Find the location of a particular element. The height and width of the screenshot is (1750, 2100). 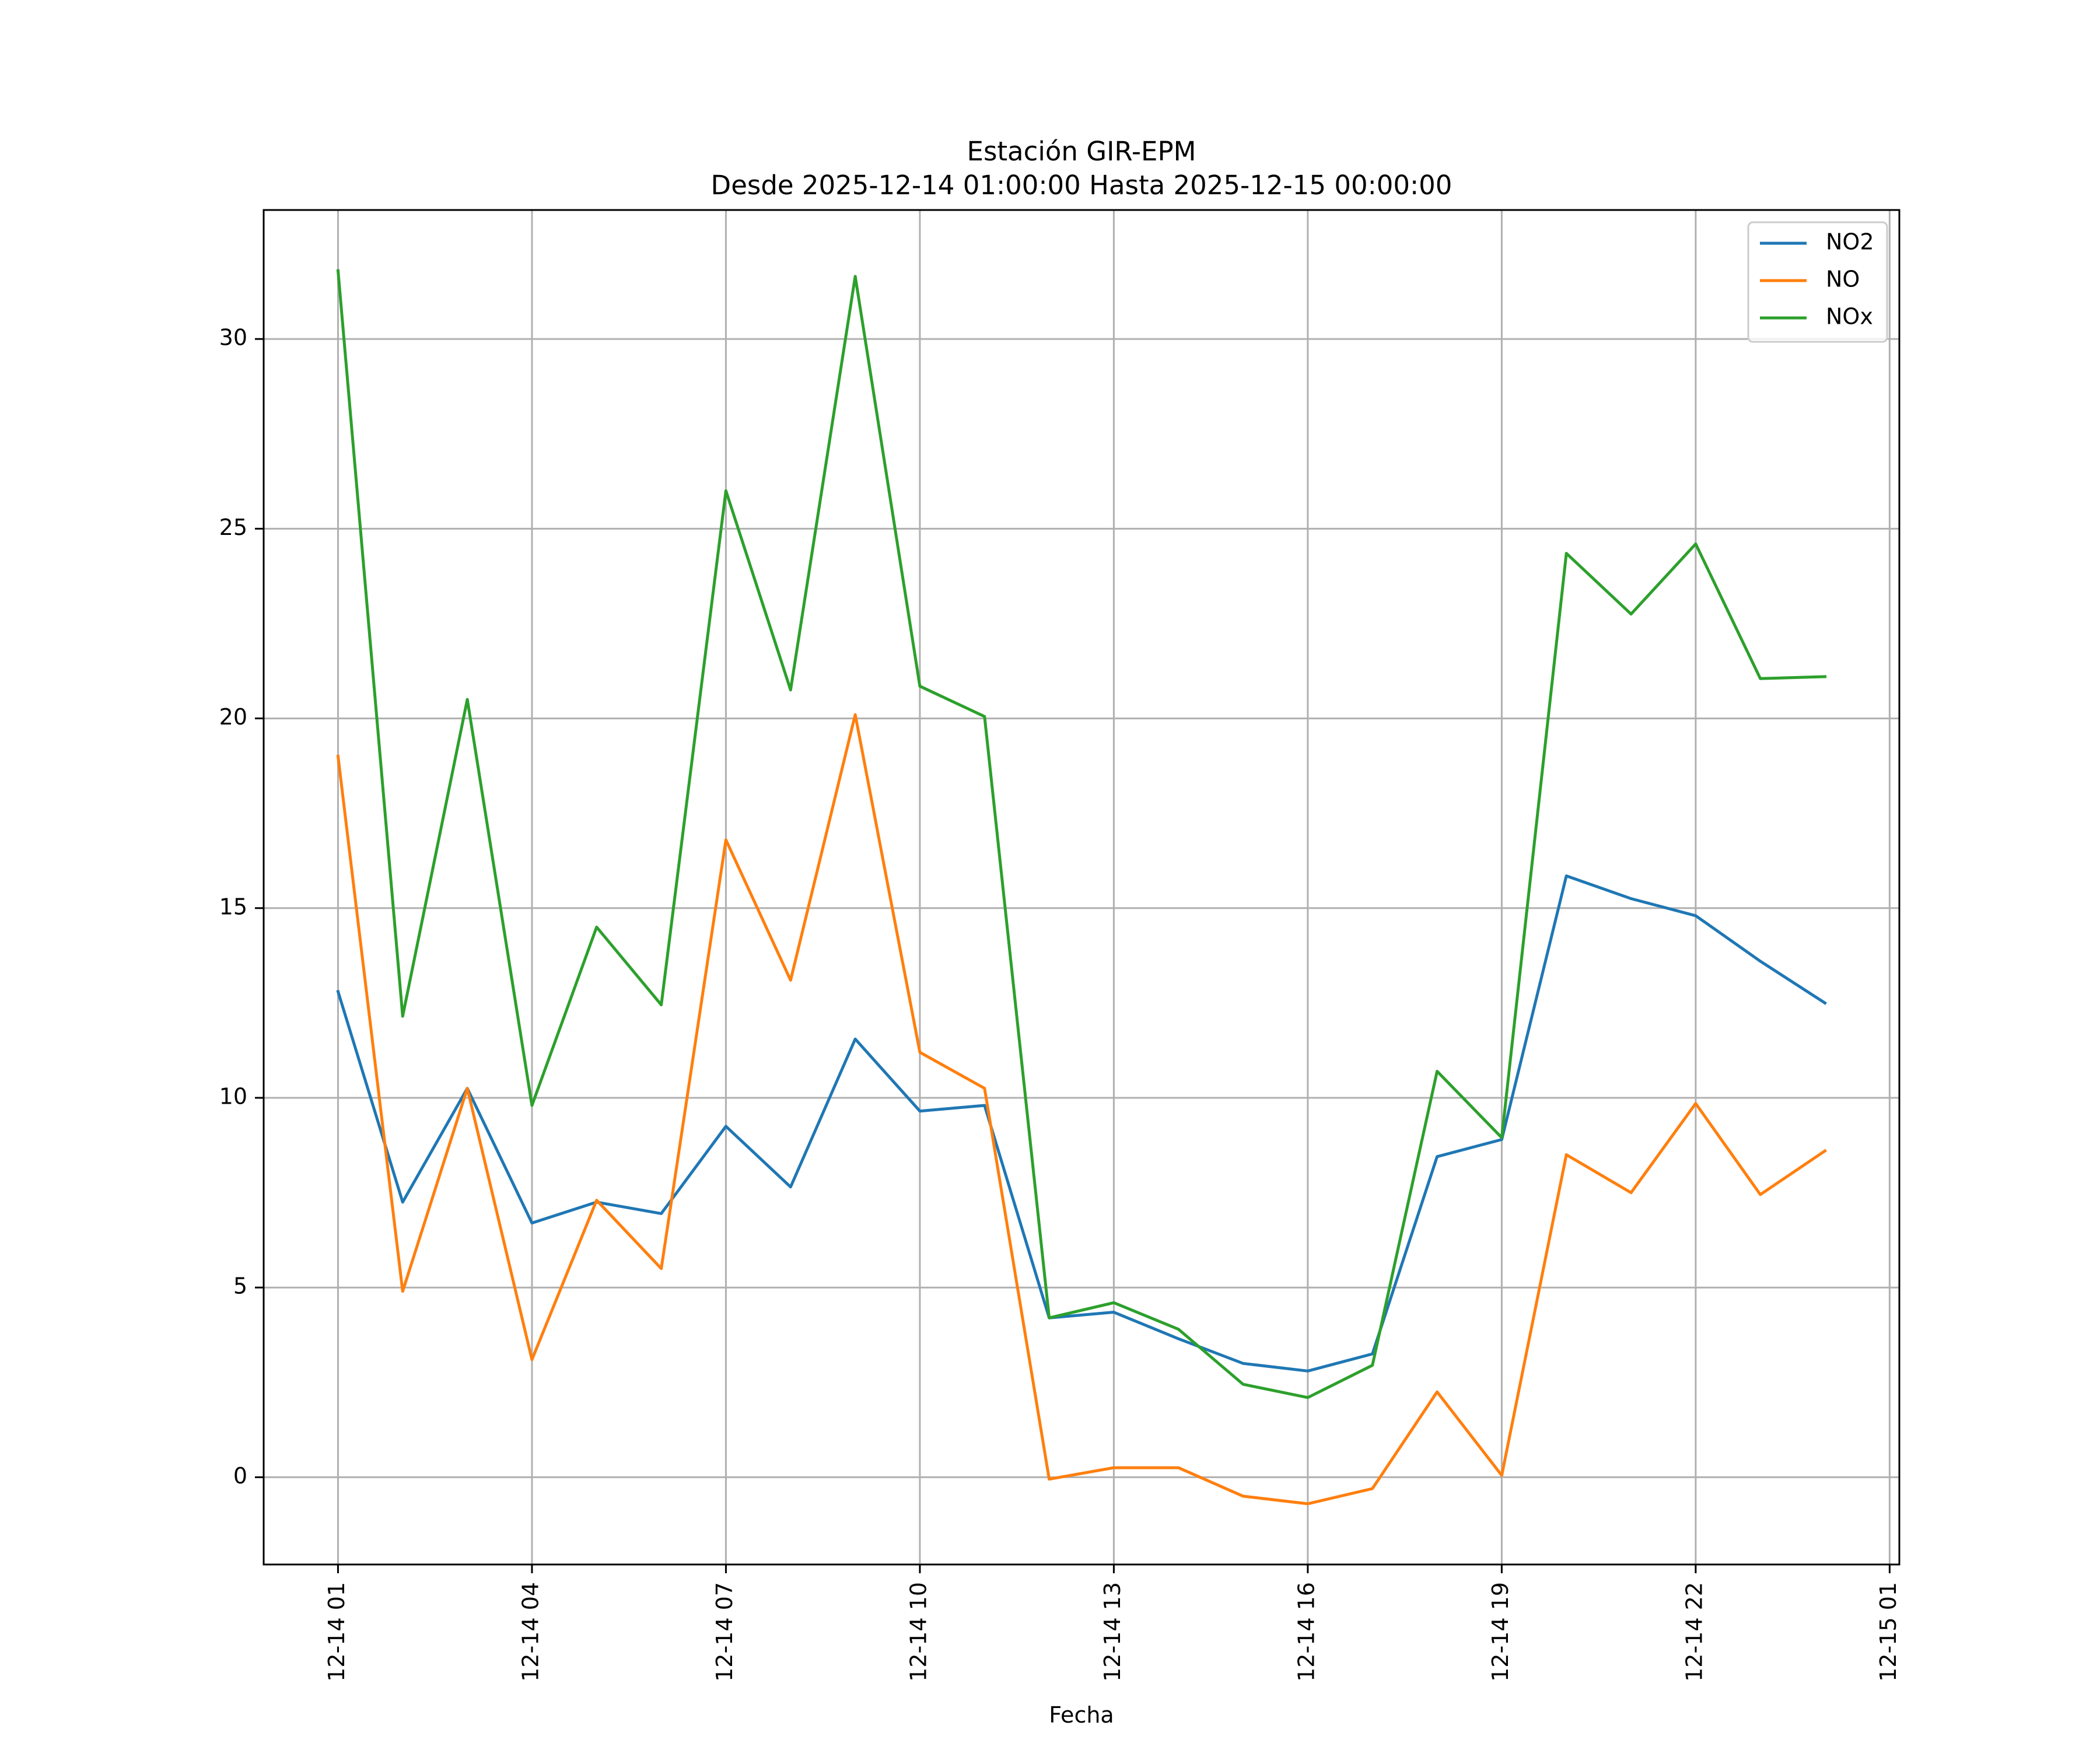

y-tick-label: 10 is located at coordinates (233, 1096).